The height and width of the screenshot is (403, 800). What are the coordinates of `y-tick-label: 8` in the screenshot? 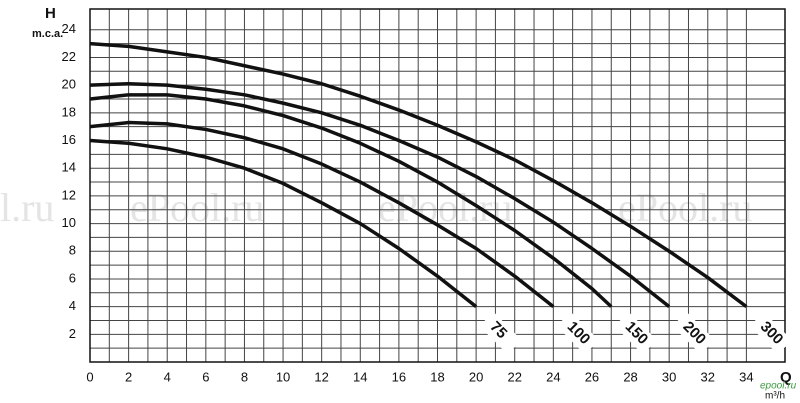 It's located at (72, 250).